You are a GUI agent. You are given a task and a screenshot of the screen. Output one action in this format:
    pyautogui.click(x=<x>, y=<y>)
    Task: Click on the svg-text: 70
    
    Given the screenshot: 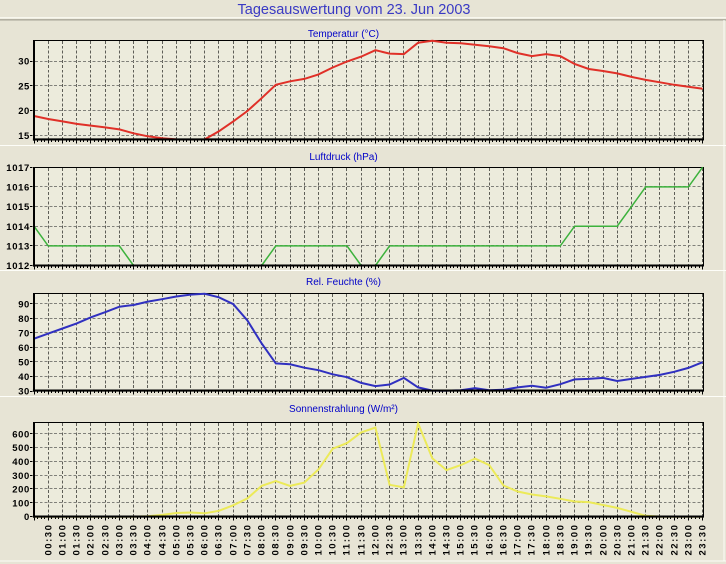 What is the action you would take?
    pyautogui.click(x=24, y=334)
    